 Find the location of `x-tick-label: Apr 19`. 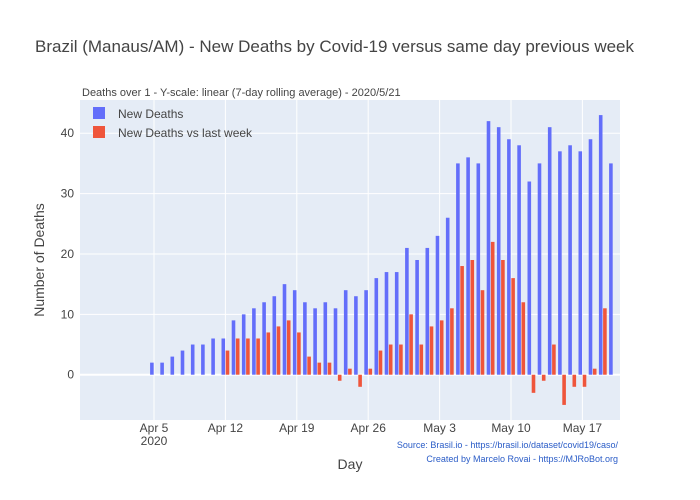

x-tick-label: Apr 19 is located at coordinates (297, 428).